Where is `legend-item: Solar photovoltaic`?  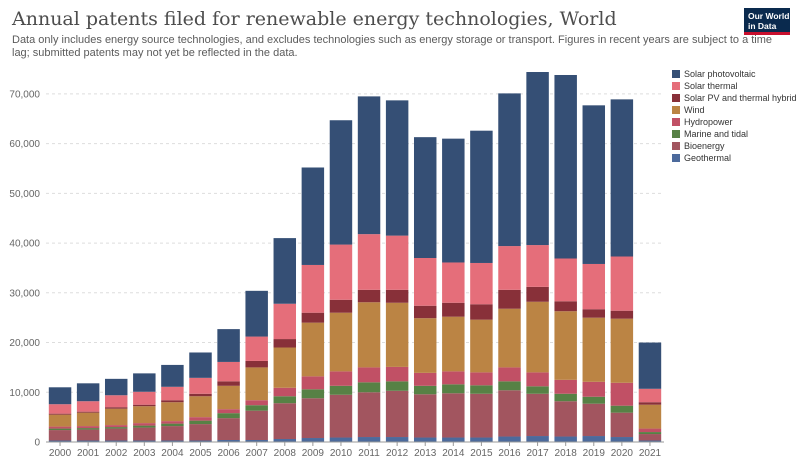 legend-item: Solar photovoltaic is located at coordinates (714, 74).